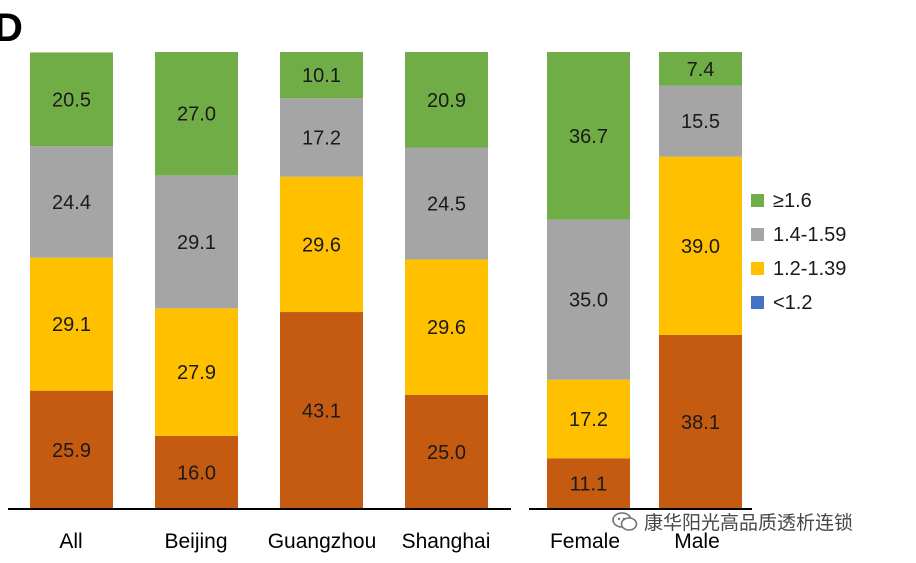  I want to click on watermark: 康华阳光高品质透析连锁, so click(732, 521).